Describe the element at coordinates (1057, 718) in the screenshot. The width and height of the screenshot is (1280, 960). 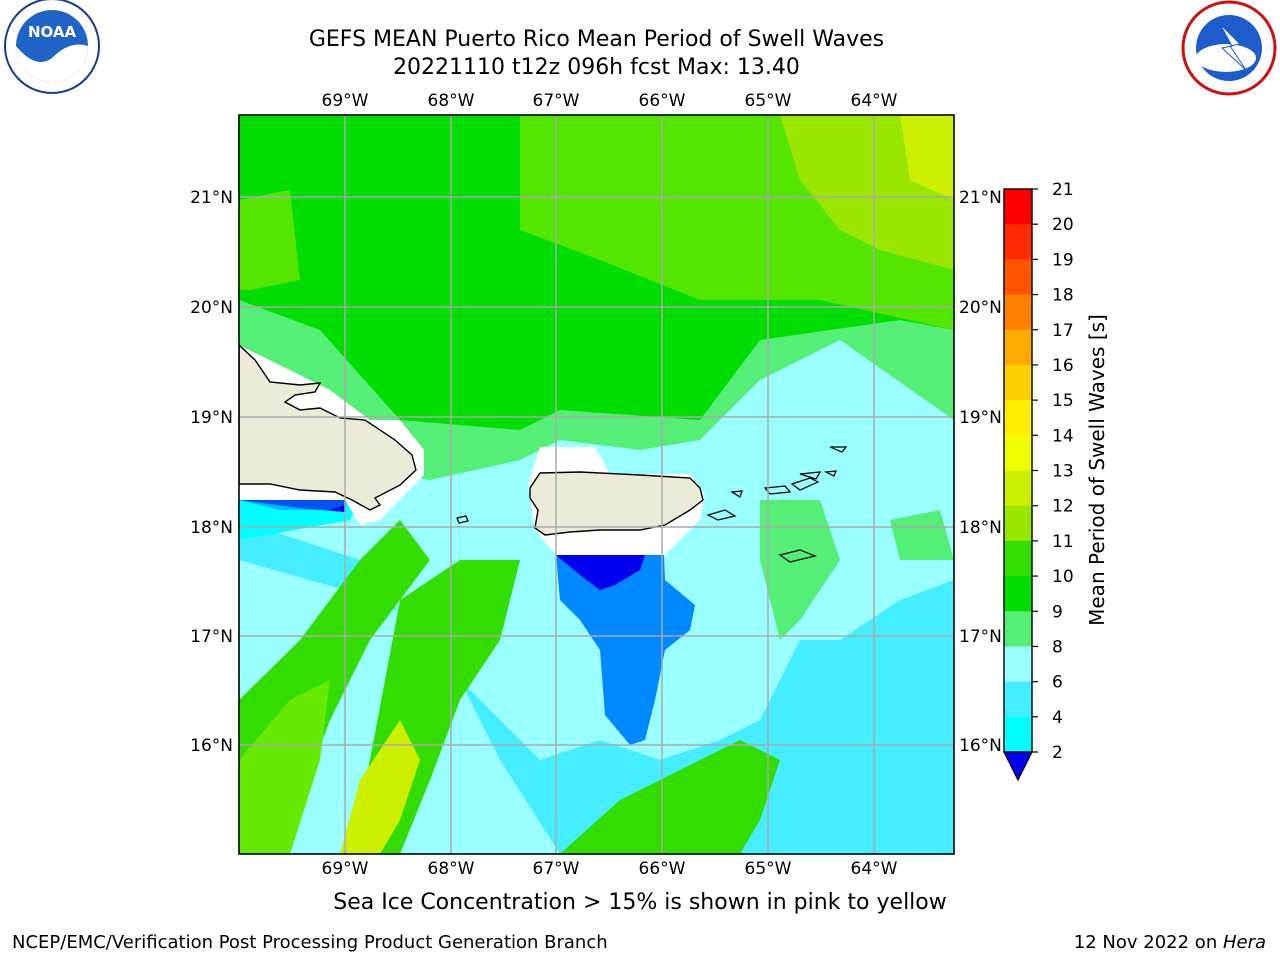
I see `colorbar-tick-label: 4` at that location.